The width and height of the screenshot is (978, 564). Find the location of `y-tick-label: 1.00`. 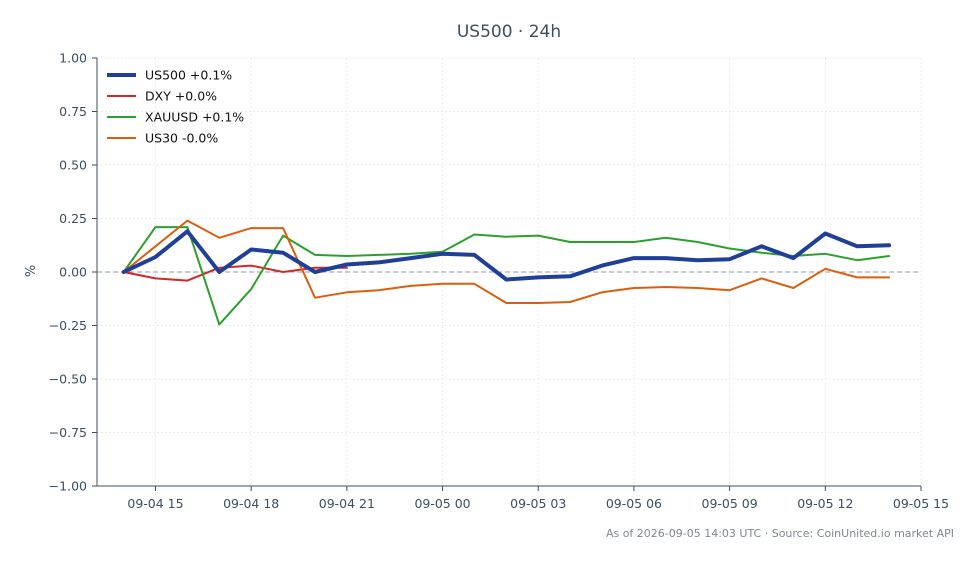

y-tick-label: 1.00 is located at coordinates (73, 58).